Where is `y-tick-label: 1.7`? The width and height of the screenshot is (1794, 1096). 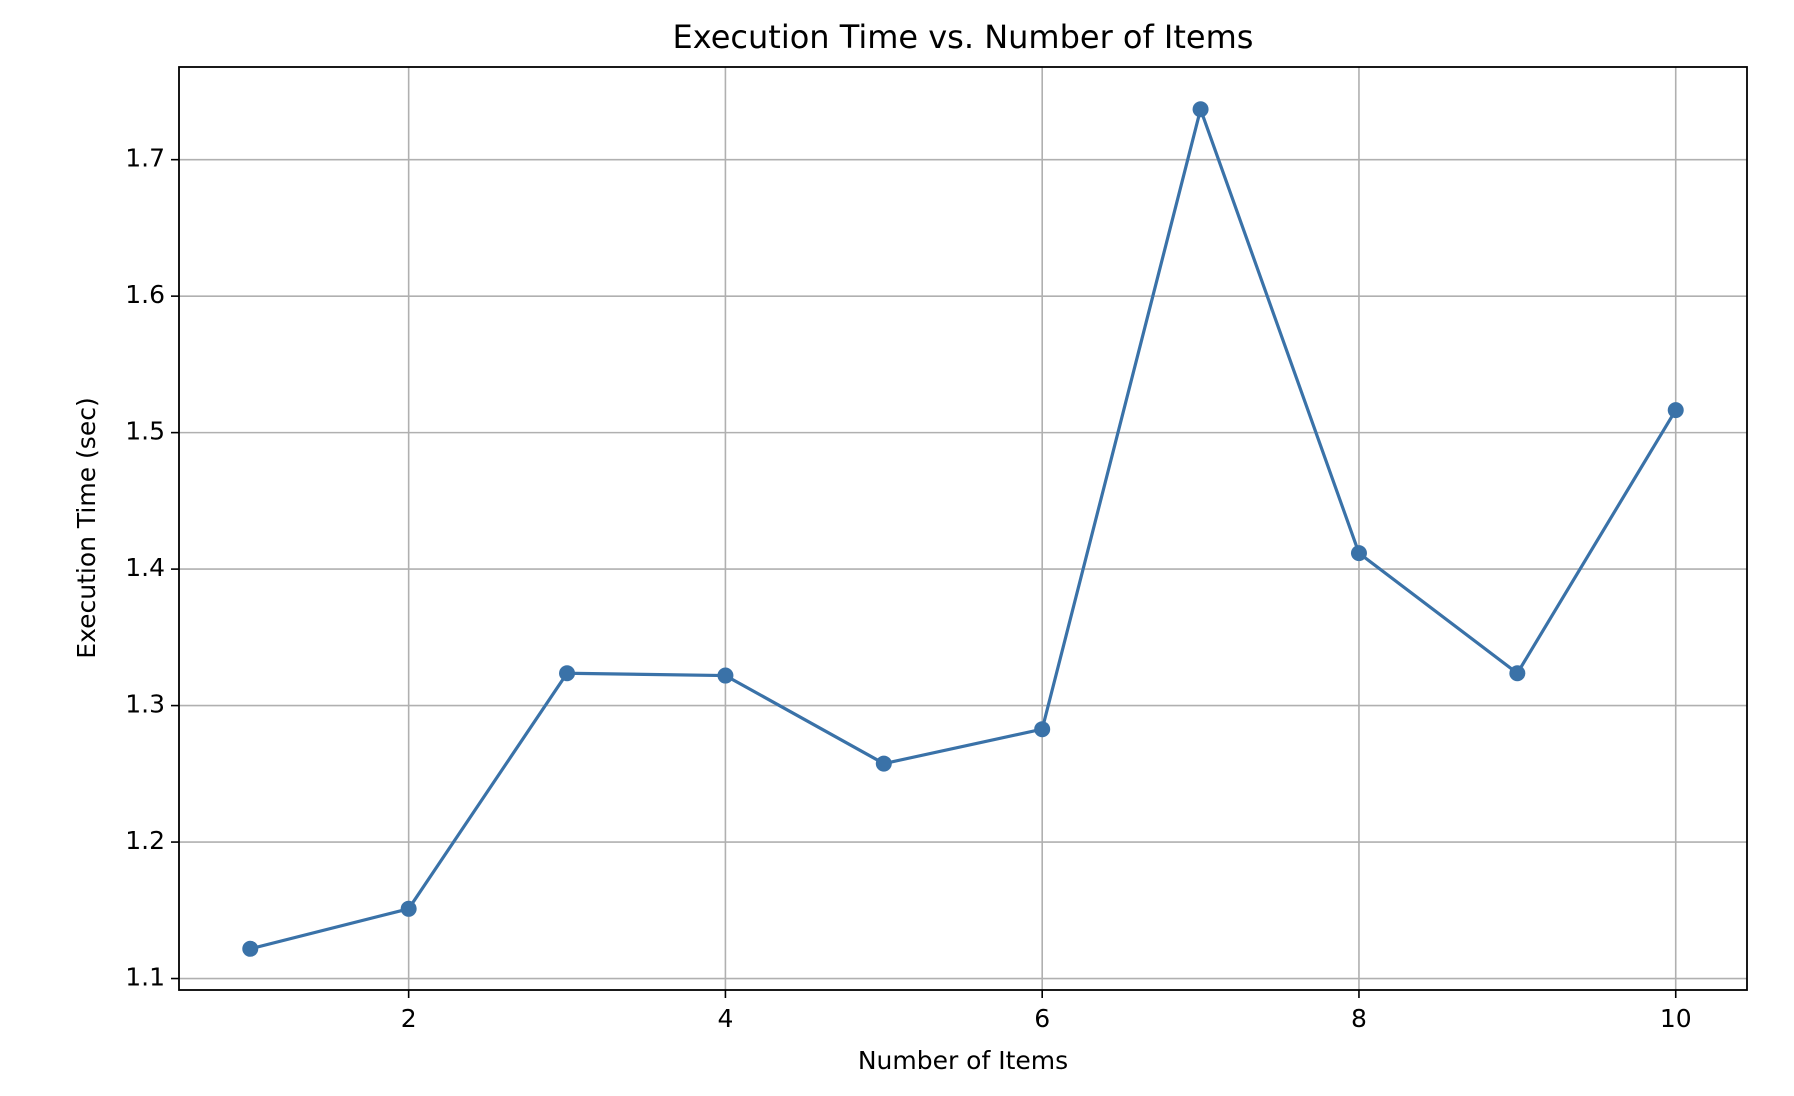
y-tick-label: 1.7 is located at coordinates (145, 158).